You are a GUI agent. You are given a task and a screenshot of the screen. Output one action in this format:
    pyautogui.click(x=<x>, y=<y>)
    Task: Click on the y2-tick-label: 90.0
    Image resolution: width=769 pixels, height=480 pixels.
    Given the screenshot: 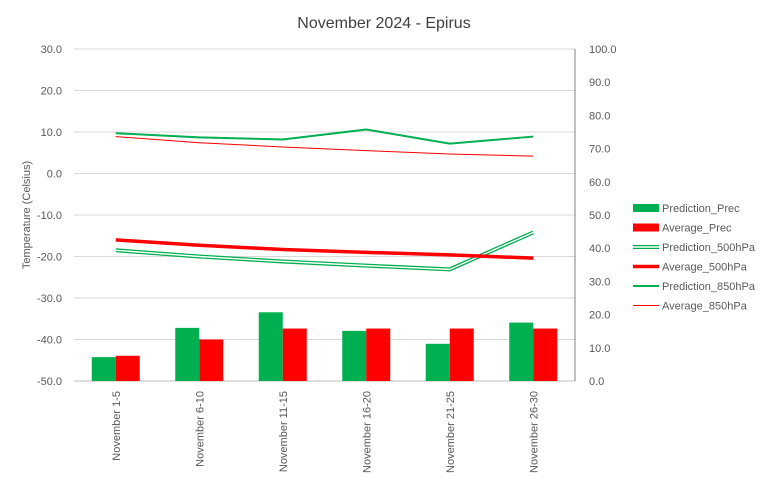 What is the action you would take?
    pyautogui.click(x=599, y=83)
    